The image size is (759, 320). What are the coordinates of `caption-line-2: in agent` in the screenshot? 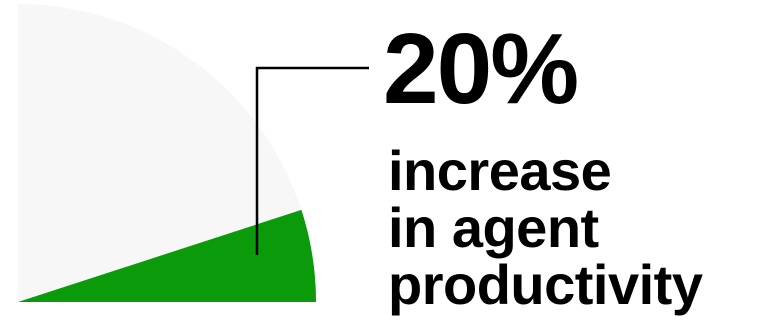 It's located at (493, 227).